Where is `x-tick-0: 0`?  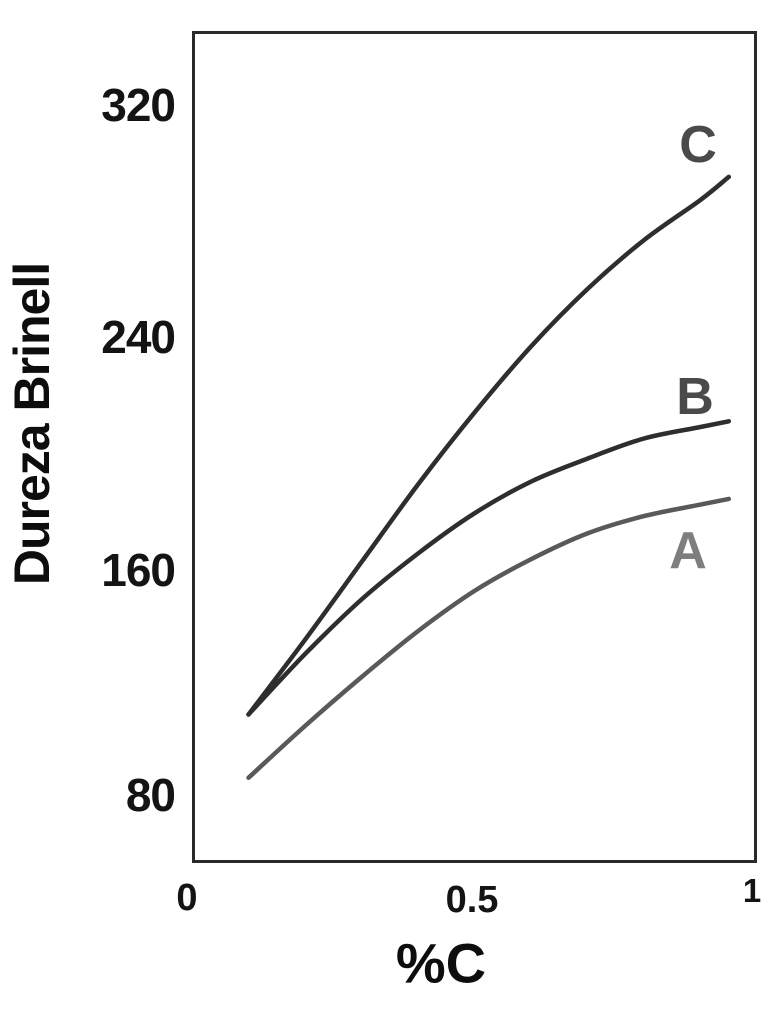 x-tick-0: 0 is located at coordinates (187, 898).